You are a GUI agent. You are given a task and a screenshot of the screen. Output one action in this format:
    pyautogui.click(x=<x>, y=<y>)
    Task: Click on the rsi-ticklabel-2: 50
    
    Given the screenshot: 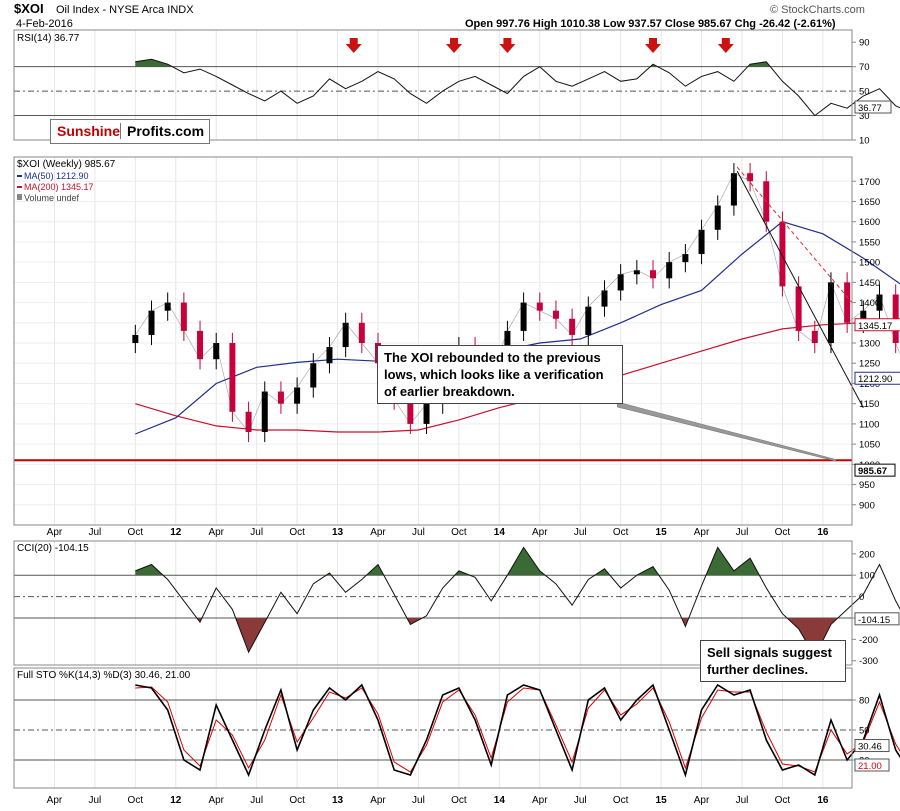 What is the action you would take?
    pyautogui.click(x=864, y=92)
    